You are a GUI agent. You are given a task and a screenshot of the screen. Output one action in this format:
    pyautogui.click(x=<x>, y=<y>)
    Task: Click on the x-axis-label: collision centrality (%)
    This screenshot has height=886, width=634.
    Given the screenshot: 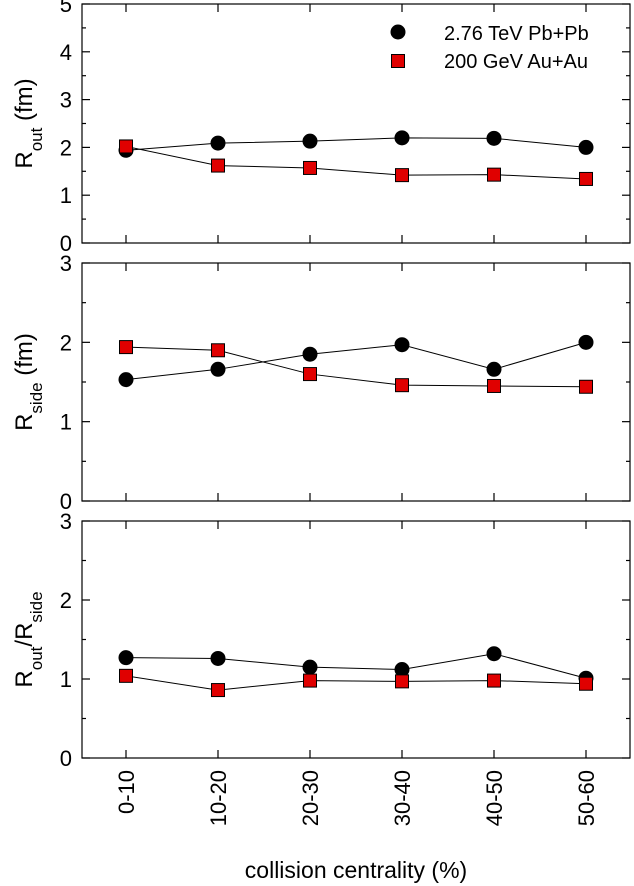 What is the action you would take?
    pyautogui.click(x=356, y=870)
    